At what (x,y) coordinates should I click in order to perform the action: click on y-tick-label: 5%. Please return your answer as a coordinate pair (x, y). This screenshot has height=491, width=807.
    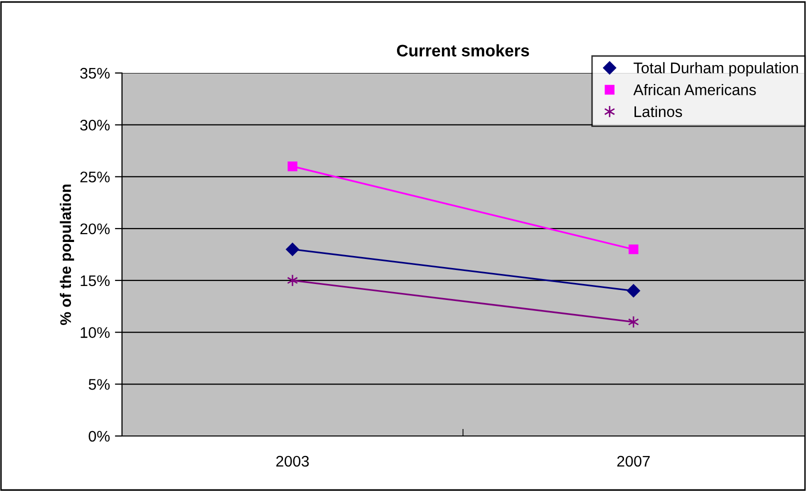
    Looking at the image, I should click on (99, 384).